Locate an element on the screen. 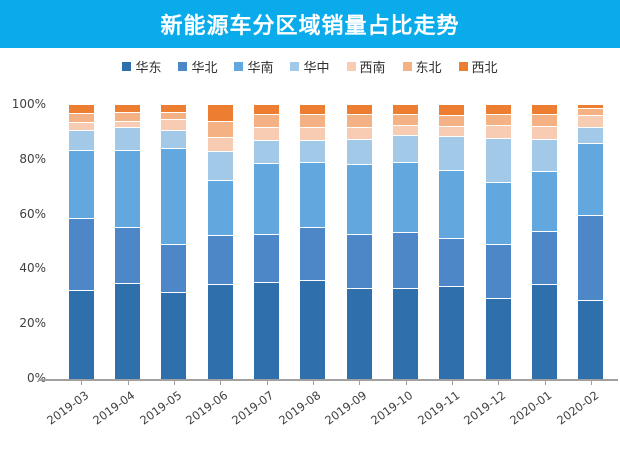 This screenshot has width=620, height=465. legend-item: 西北 is located at coordinates (478, 66).